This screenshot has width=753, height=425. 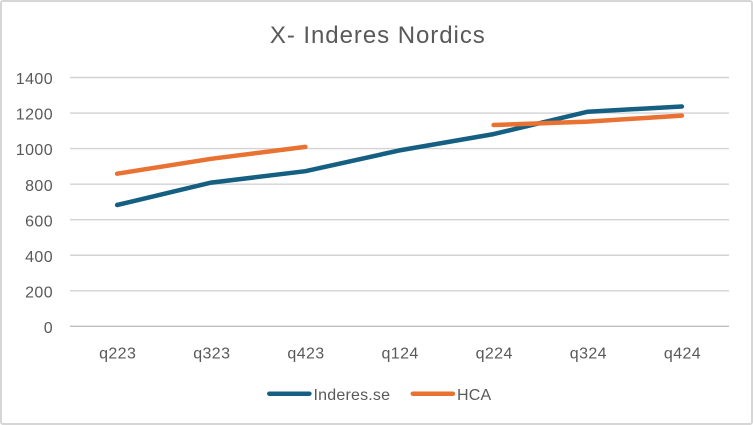 What do you see at coordinates (378, 35) in the screenshot?
I see `svg-text: X- Inderes Nordics` at bounding box center [378, 35].